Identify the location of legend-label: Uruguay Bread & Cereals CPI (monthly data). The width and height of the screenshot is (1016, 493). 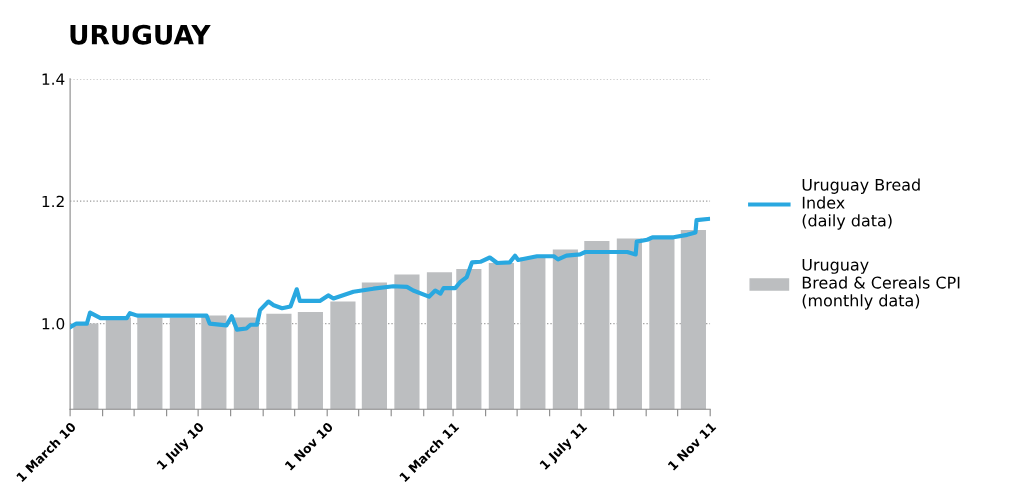
(881, 284).